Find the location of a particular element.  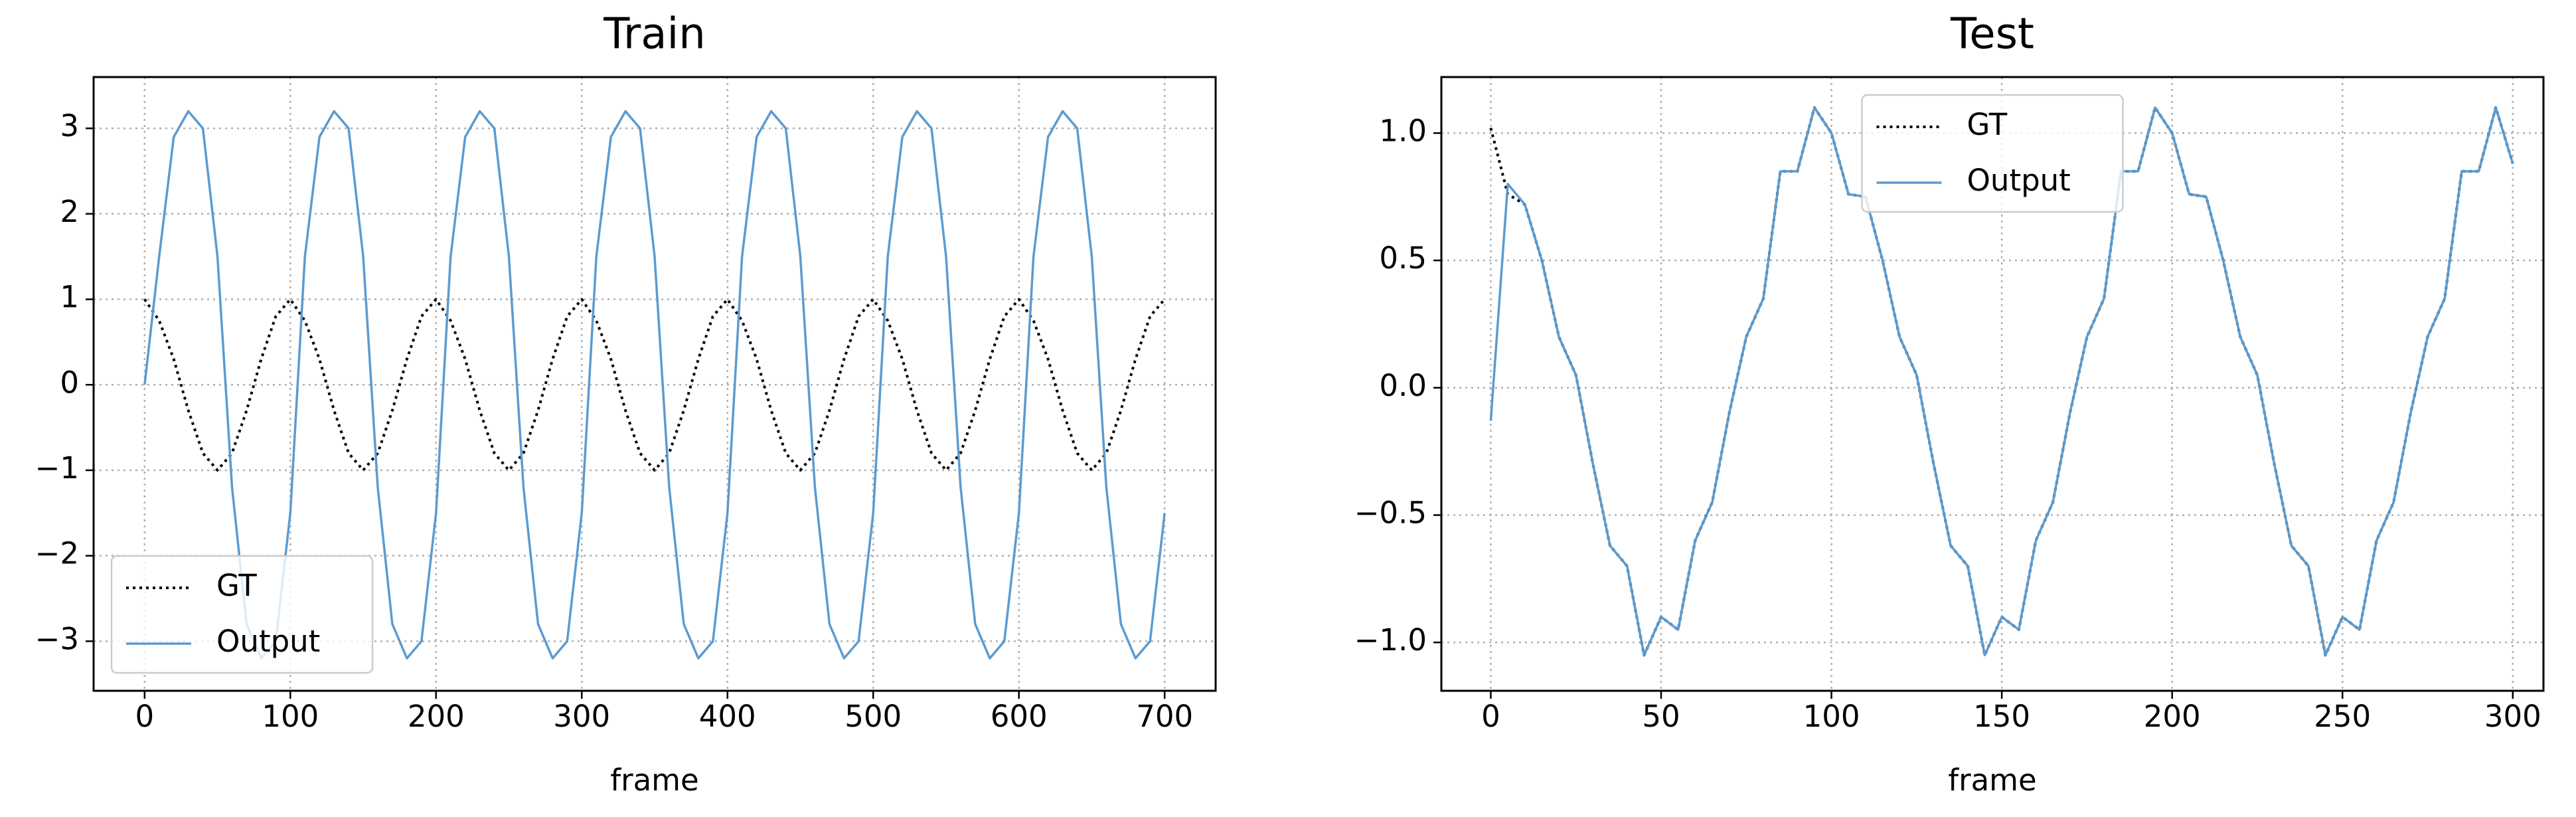

x-tick-label: 400 is located at coordinates (727, 716).